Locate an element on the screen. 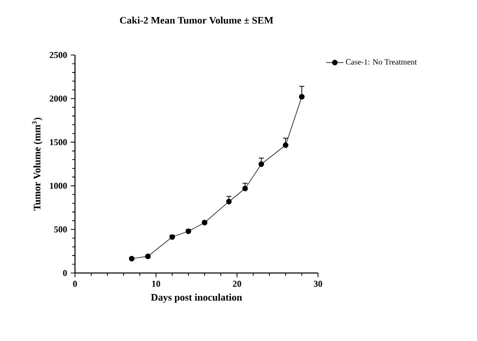  y-tick-label: 1000 is located at coordinates (58, 185).